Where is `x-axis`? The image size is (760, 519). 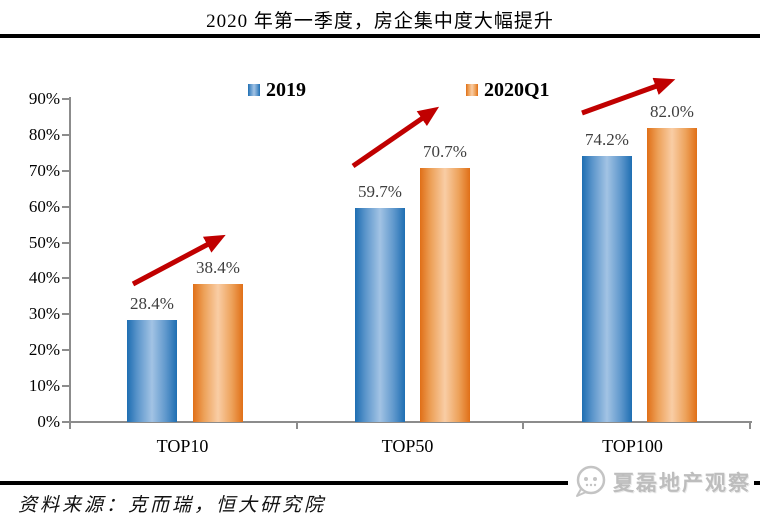 x-axis is located at coordinates (410, 422).